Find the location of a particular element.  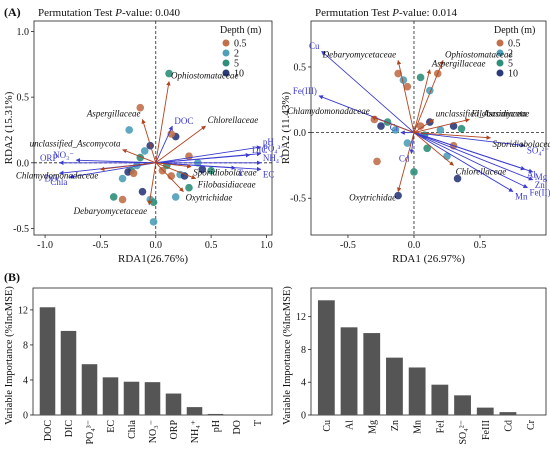

legend-label: 5 is located at coordinates (510, 64).